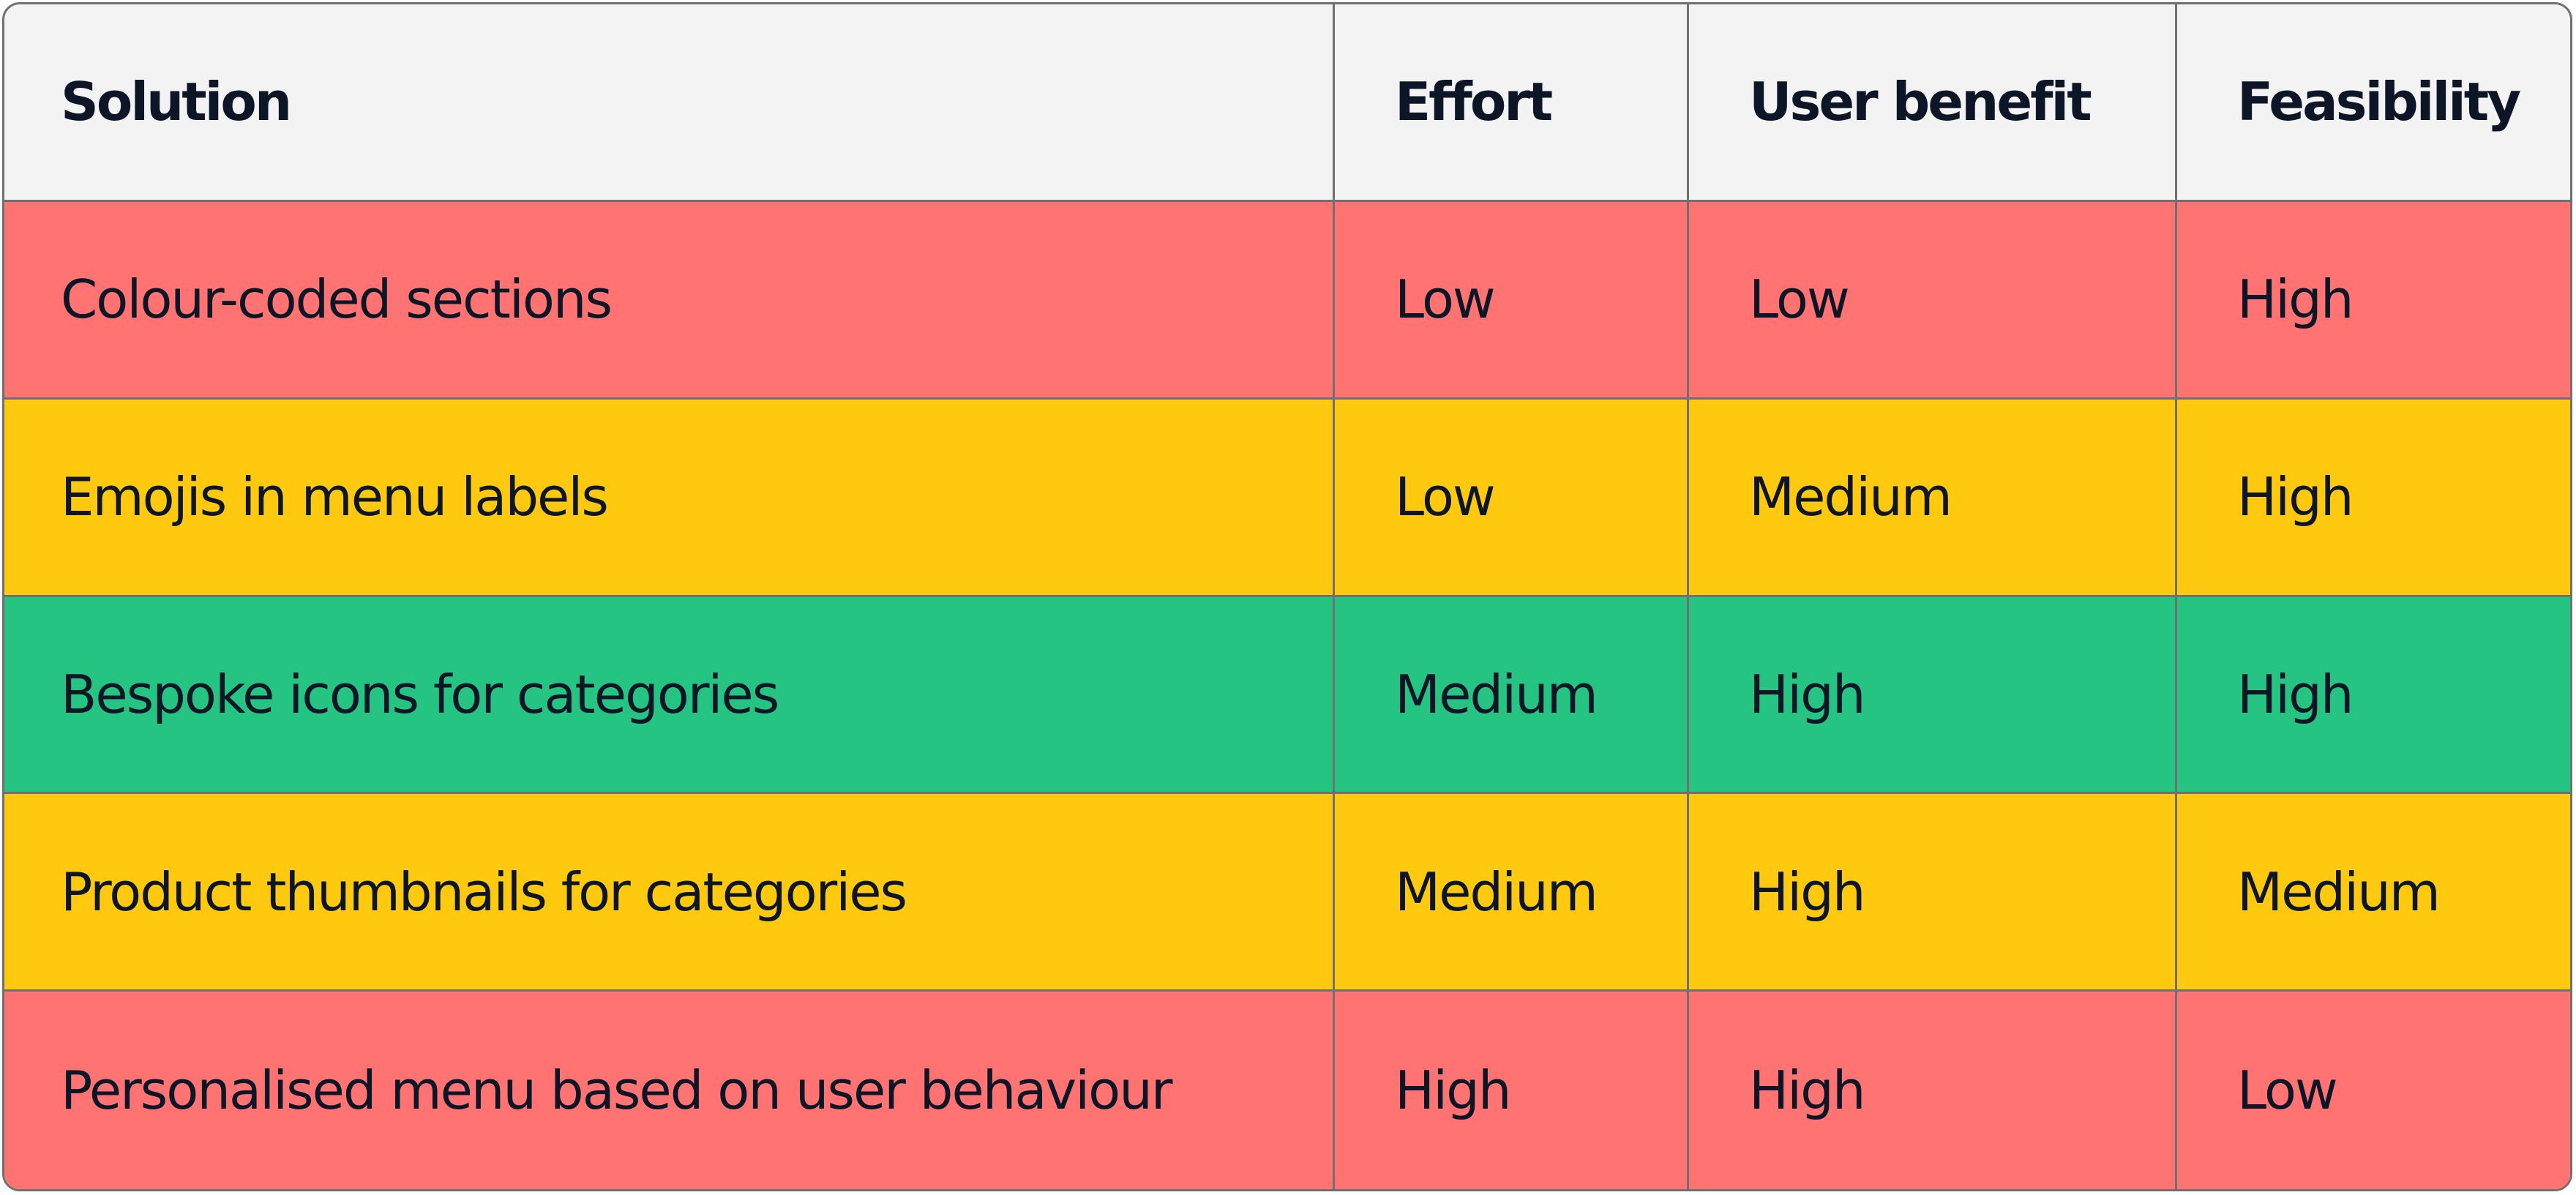 The width and height of the screenshot is (2576, 1195). What do you see at coordinates (2373, 1090) in the screenshot?
I see `cell-feasibility: Low` at bounding box center [2373, 1090].